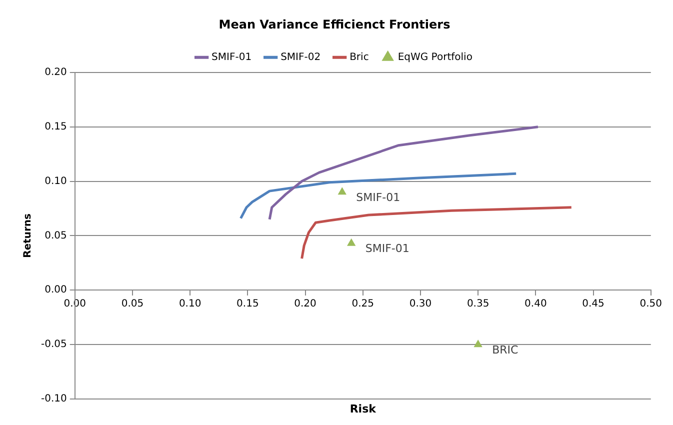 The height and width of the screenshot is (425, 673). What do you see at coordinates (420, 304) in the screenshot?
I see `x-tick-label: 0.30` at bounding box center [420, 304].